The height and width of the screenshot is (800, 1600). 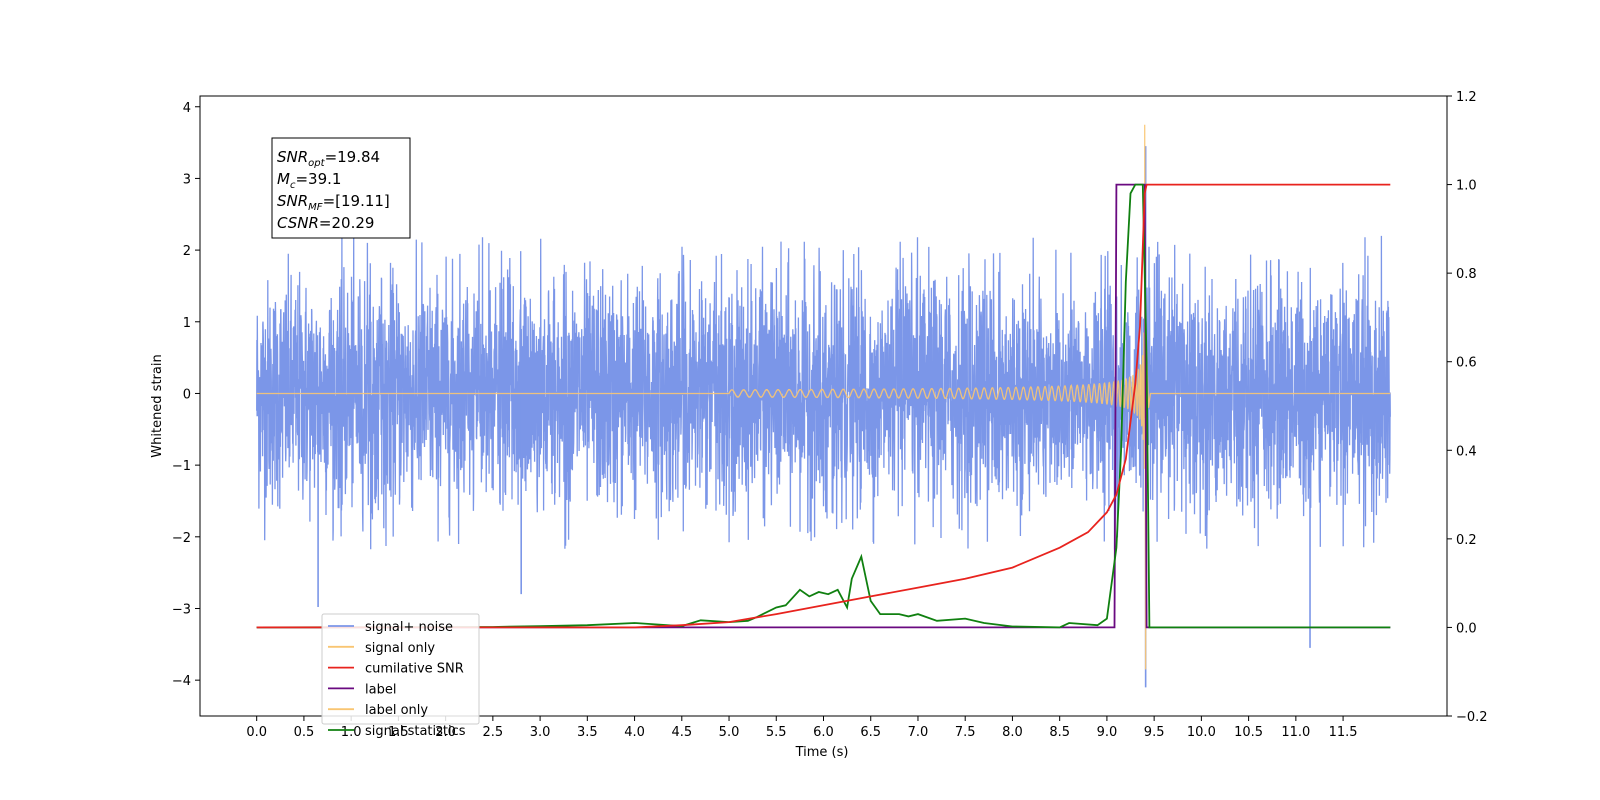 What do you see at coordinates (181, 538) in the screenshot?
I see `y-tick-label: −2` at bounding box center [181, 538].